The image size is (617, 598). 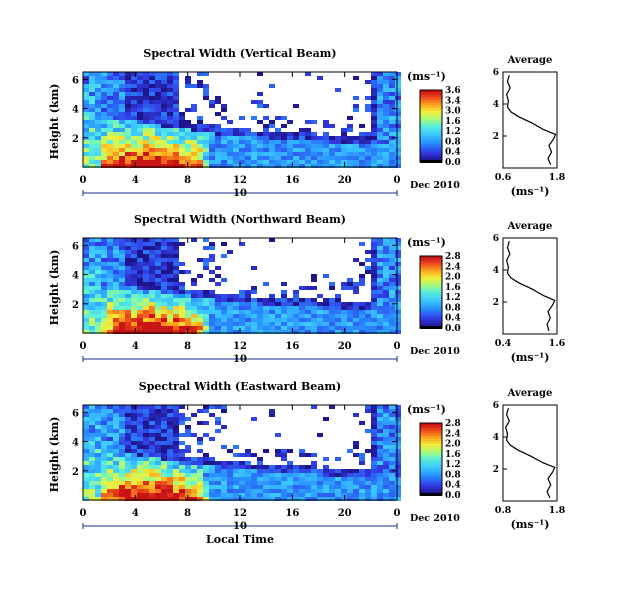 What do you see at coordinates (75, 246) in the screenshot?
I see `y-tick-label: 6` at bounding box center [75, 246].